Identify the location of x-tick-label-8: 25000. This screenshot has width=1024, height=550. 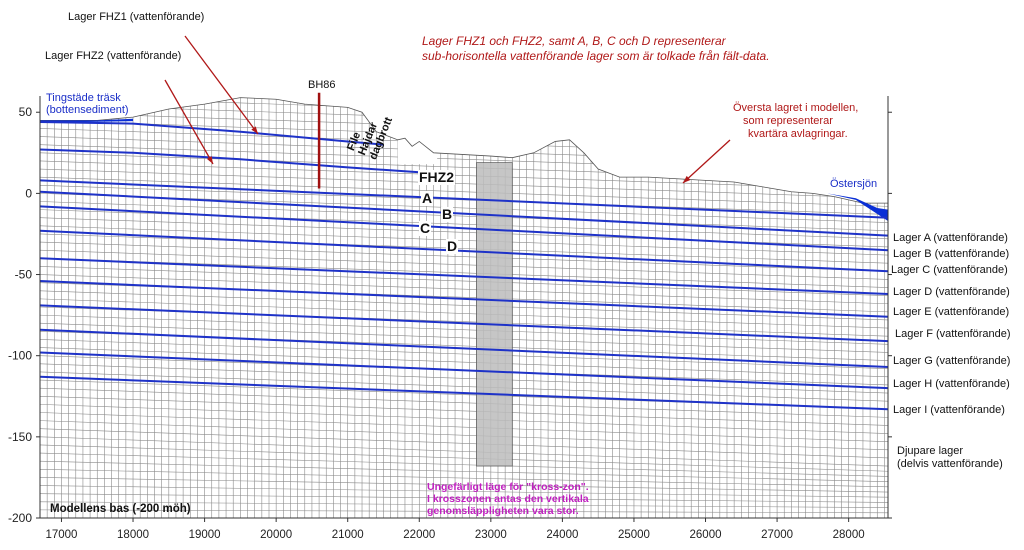
(634, 535).